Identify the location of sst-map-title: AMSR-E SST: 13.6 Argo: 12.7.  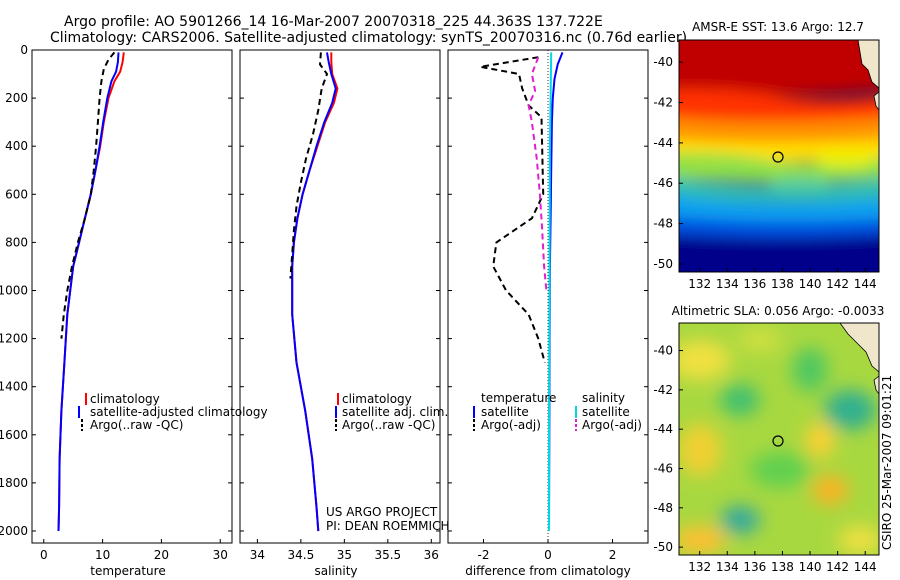
(778, 27).